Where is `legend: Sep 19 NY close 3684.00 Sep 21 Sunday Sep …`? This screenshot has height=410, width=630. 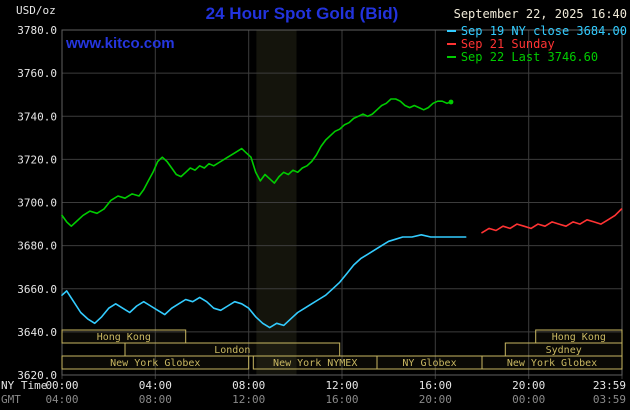
legend: Sep 19 NY close 3684.00 Sep 21 Sunday Sep … is located at coordinates (536, 44).